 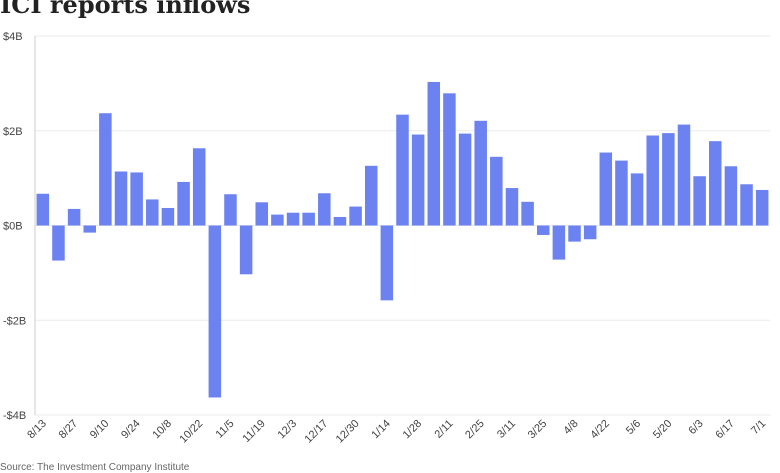 What do you see at coordinates (288, 430) in the screenshot?
I see `x-tick-label: 12/3` at bounding box center [288, 430].